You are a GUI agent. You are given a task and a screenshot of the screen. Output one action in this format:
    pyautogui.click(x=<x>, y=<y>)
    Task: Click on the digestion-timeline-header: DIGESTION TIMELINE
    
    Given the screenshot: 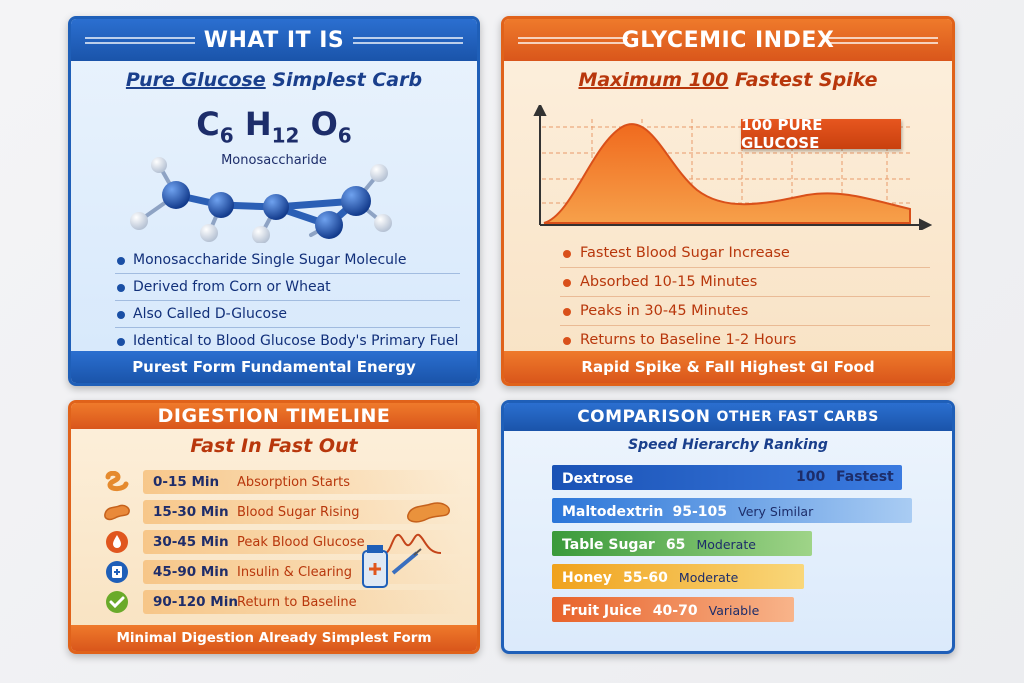 What is the action you would take?
    pyautogui.click(x=274, y=416)
    